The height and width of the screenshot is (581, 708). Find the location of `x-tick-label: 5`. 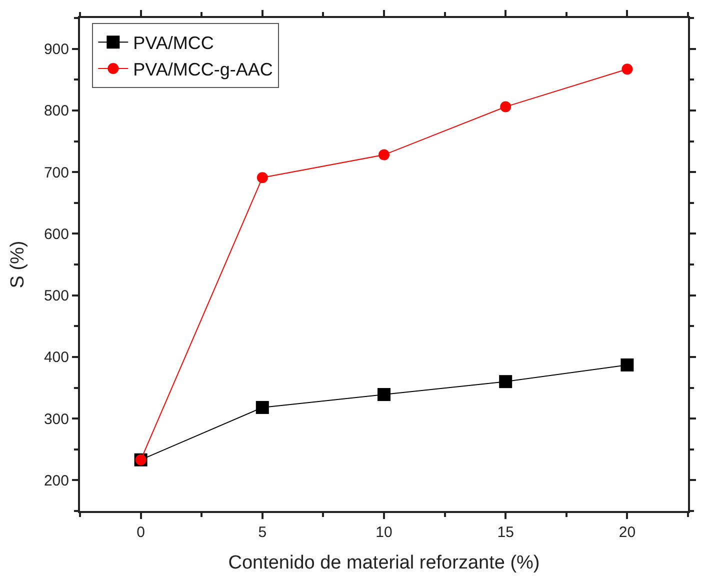

x-tick-label: 5 is located at coordinates (262, 532).